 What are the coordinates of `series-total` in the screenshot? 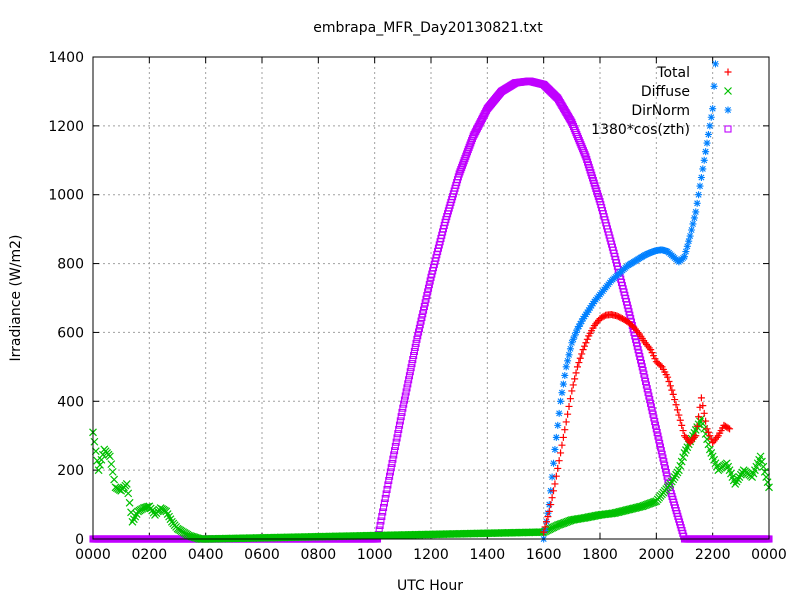 It's located at (637, 423).